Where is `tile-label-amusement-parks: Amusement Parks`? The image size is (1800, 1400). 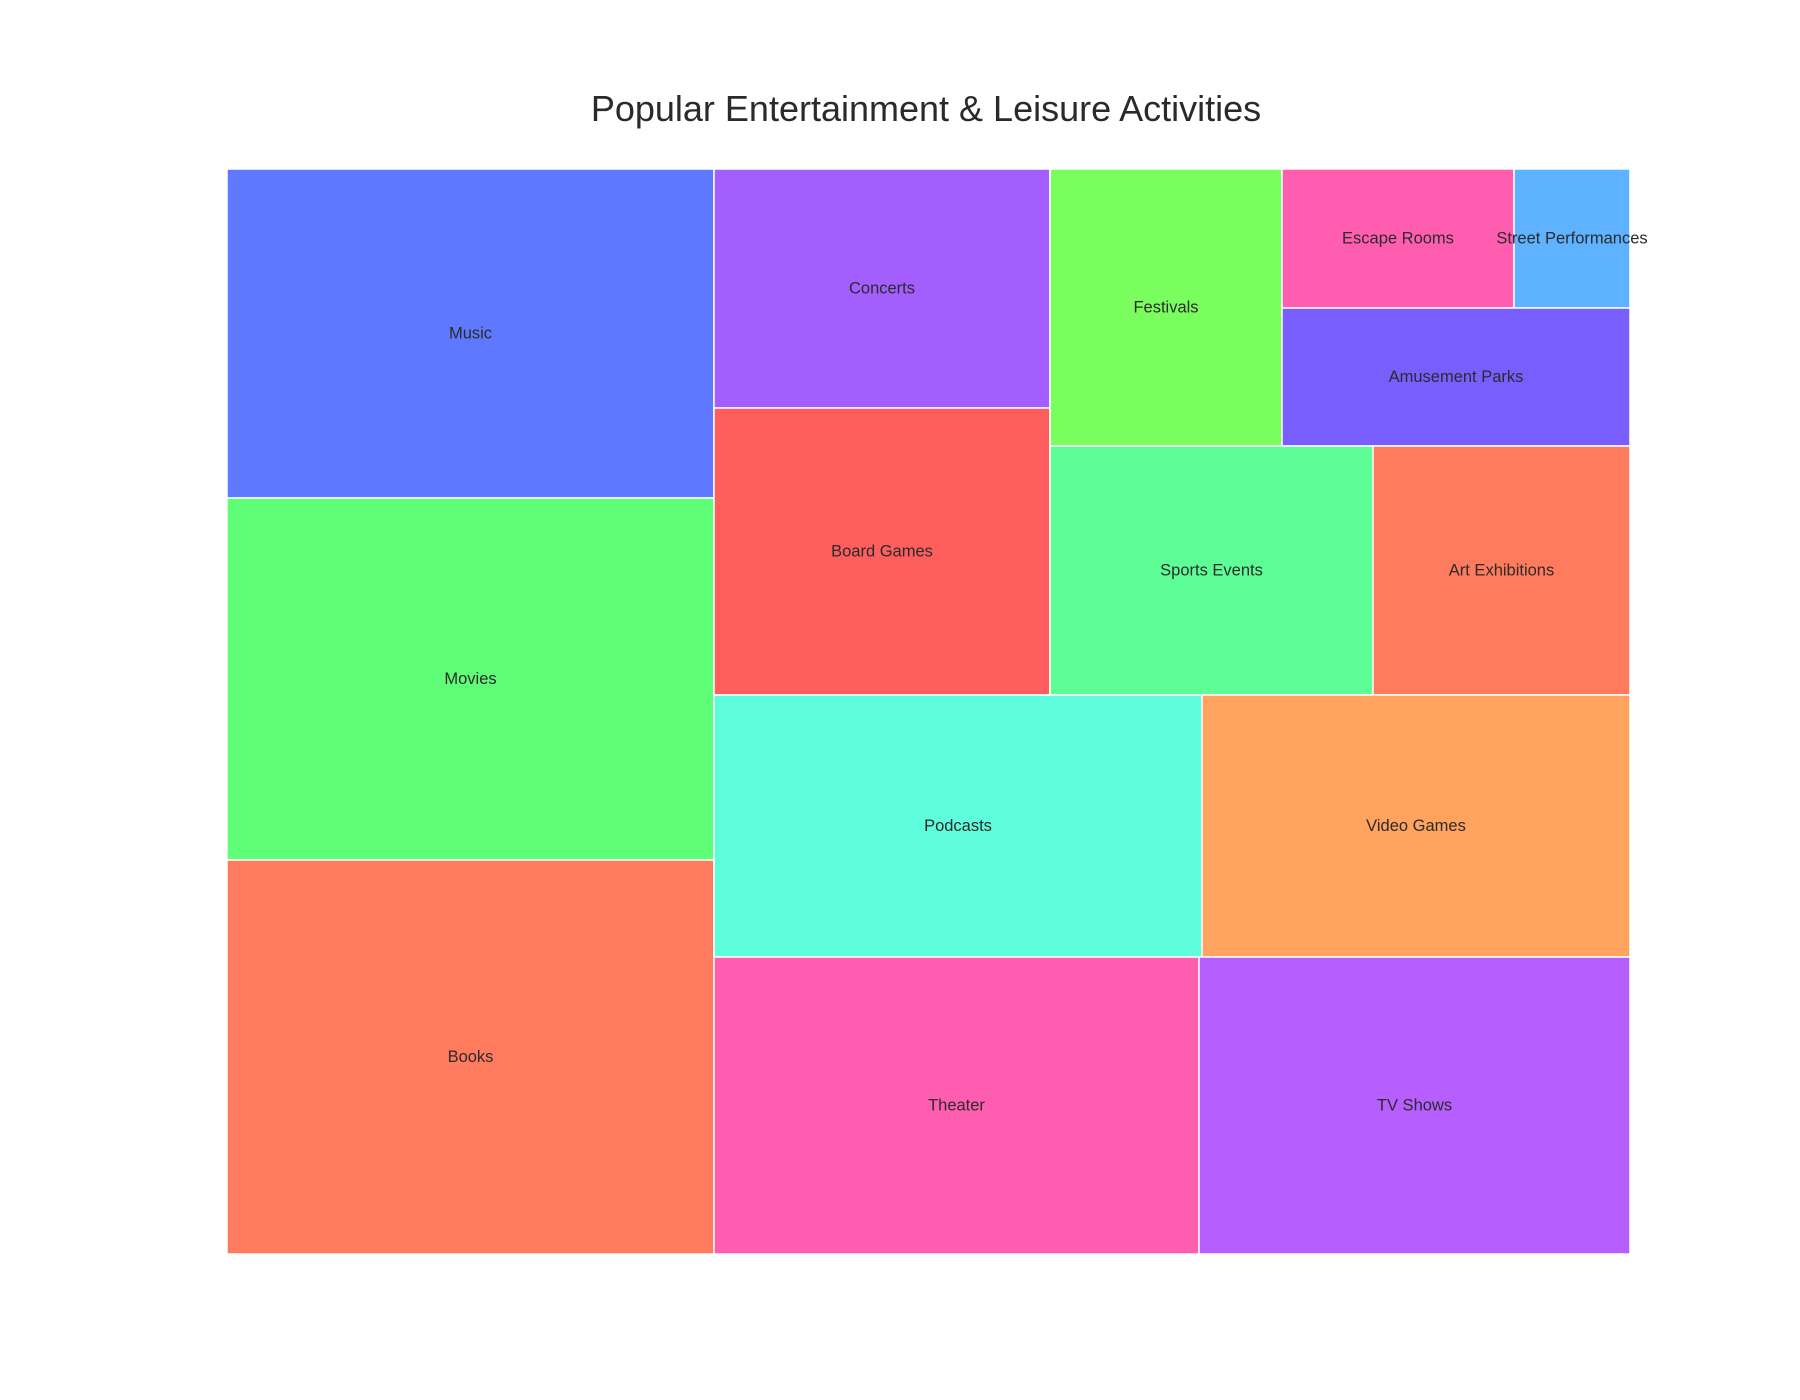
tile-label-amusement-parks: Amusement Parks is located at coordinates (1456, 377).